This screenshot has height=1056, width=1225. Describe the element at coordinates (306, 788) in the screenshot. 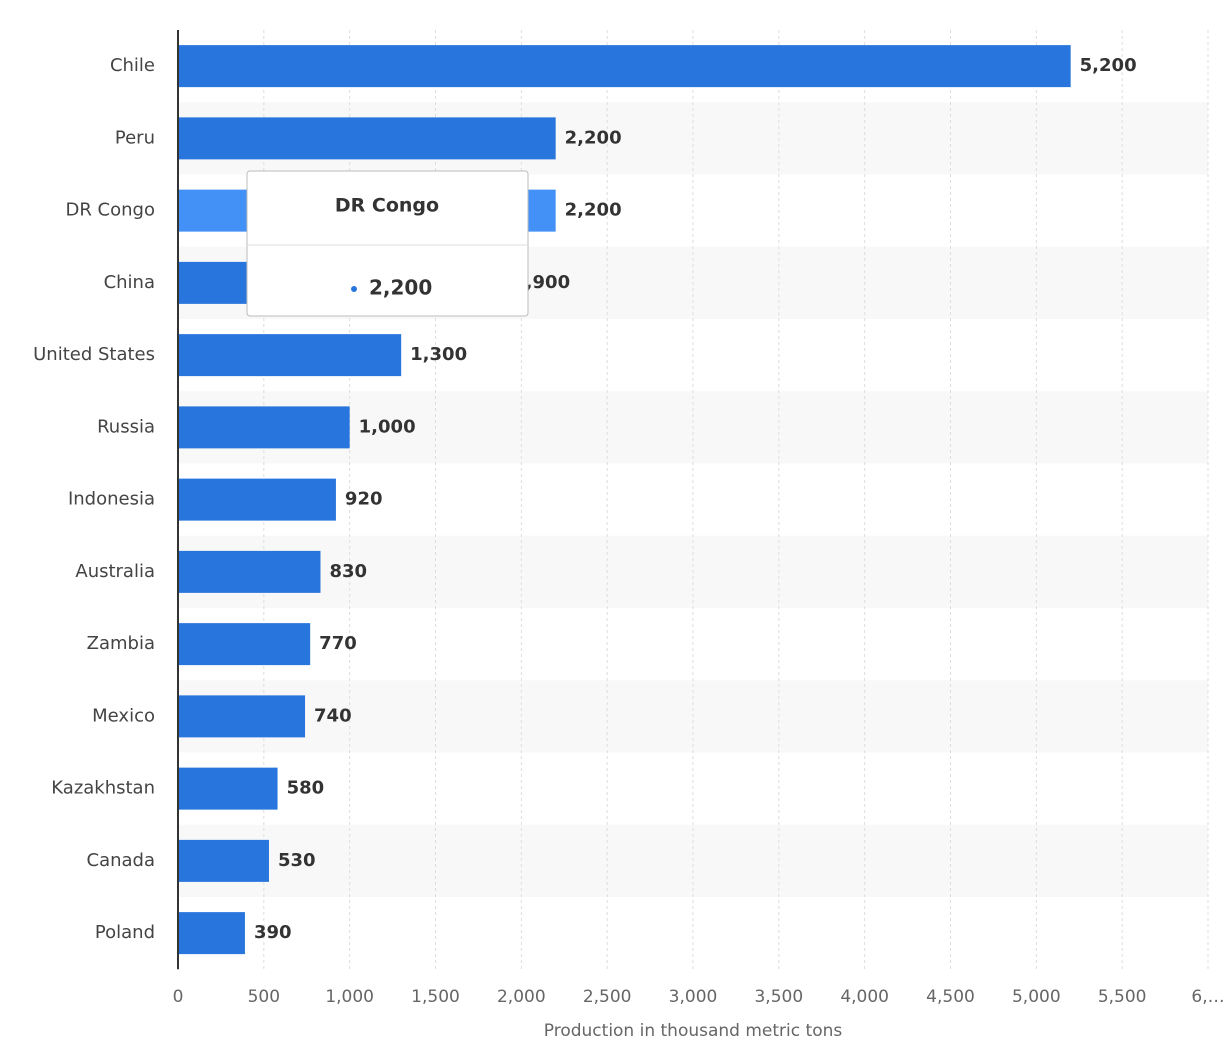

I see `data-label: 580` at that location.